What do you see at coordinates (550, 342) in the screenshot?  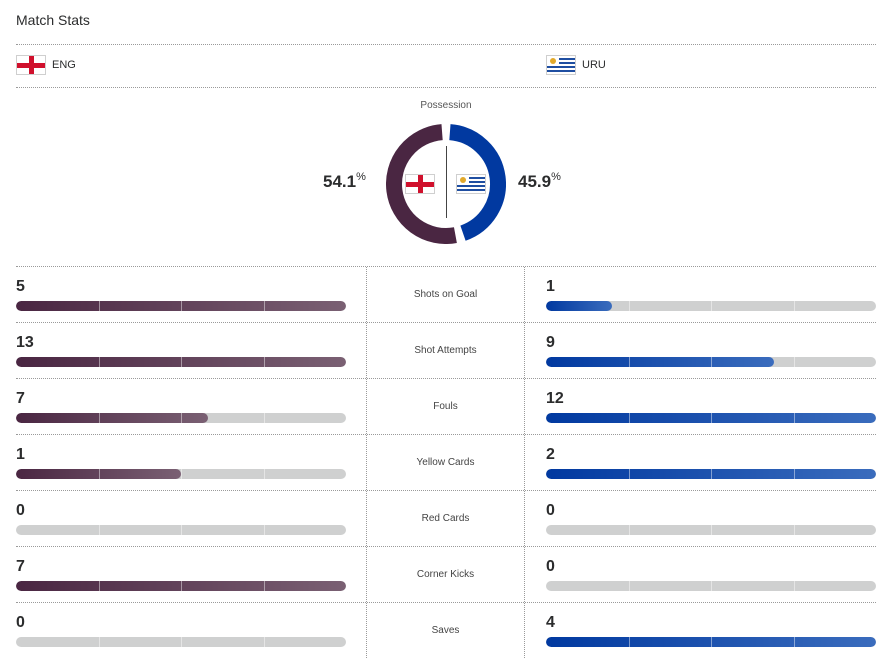 I see `stat-away-value: 9` at bounding box center [550, 342].